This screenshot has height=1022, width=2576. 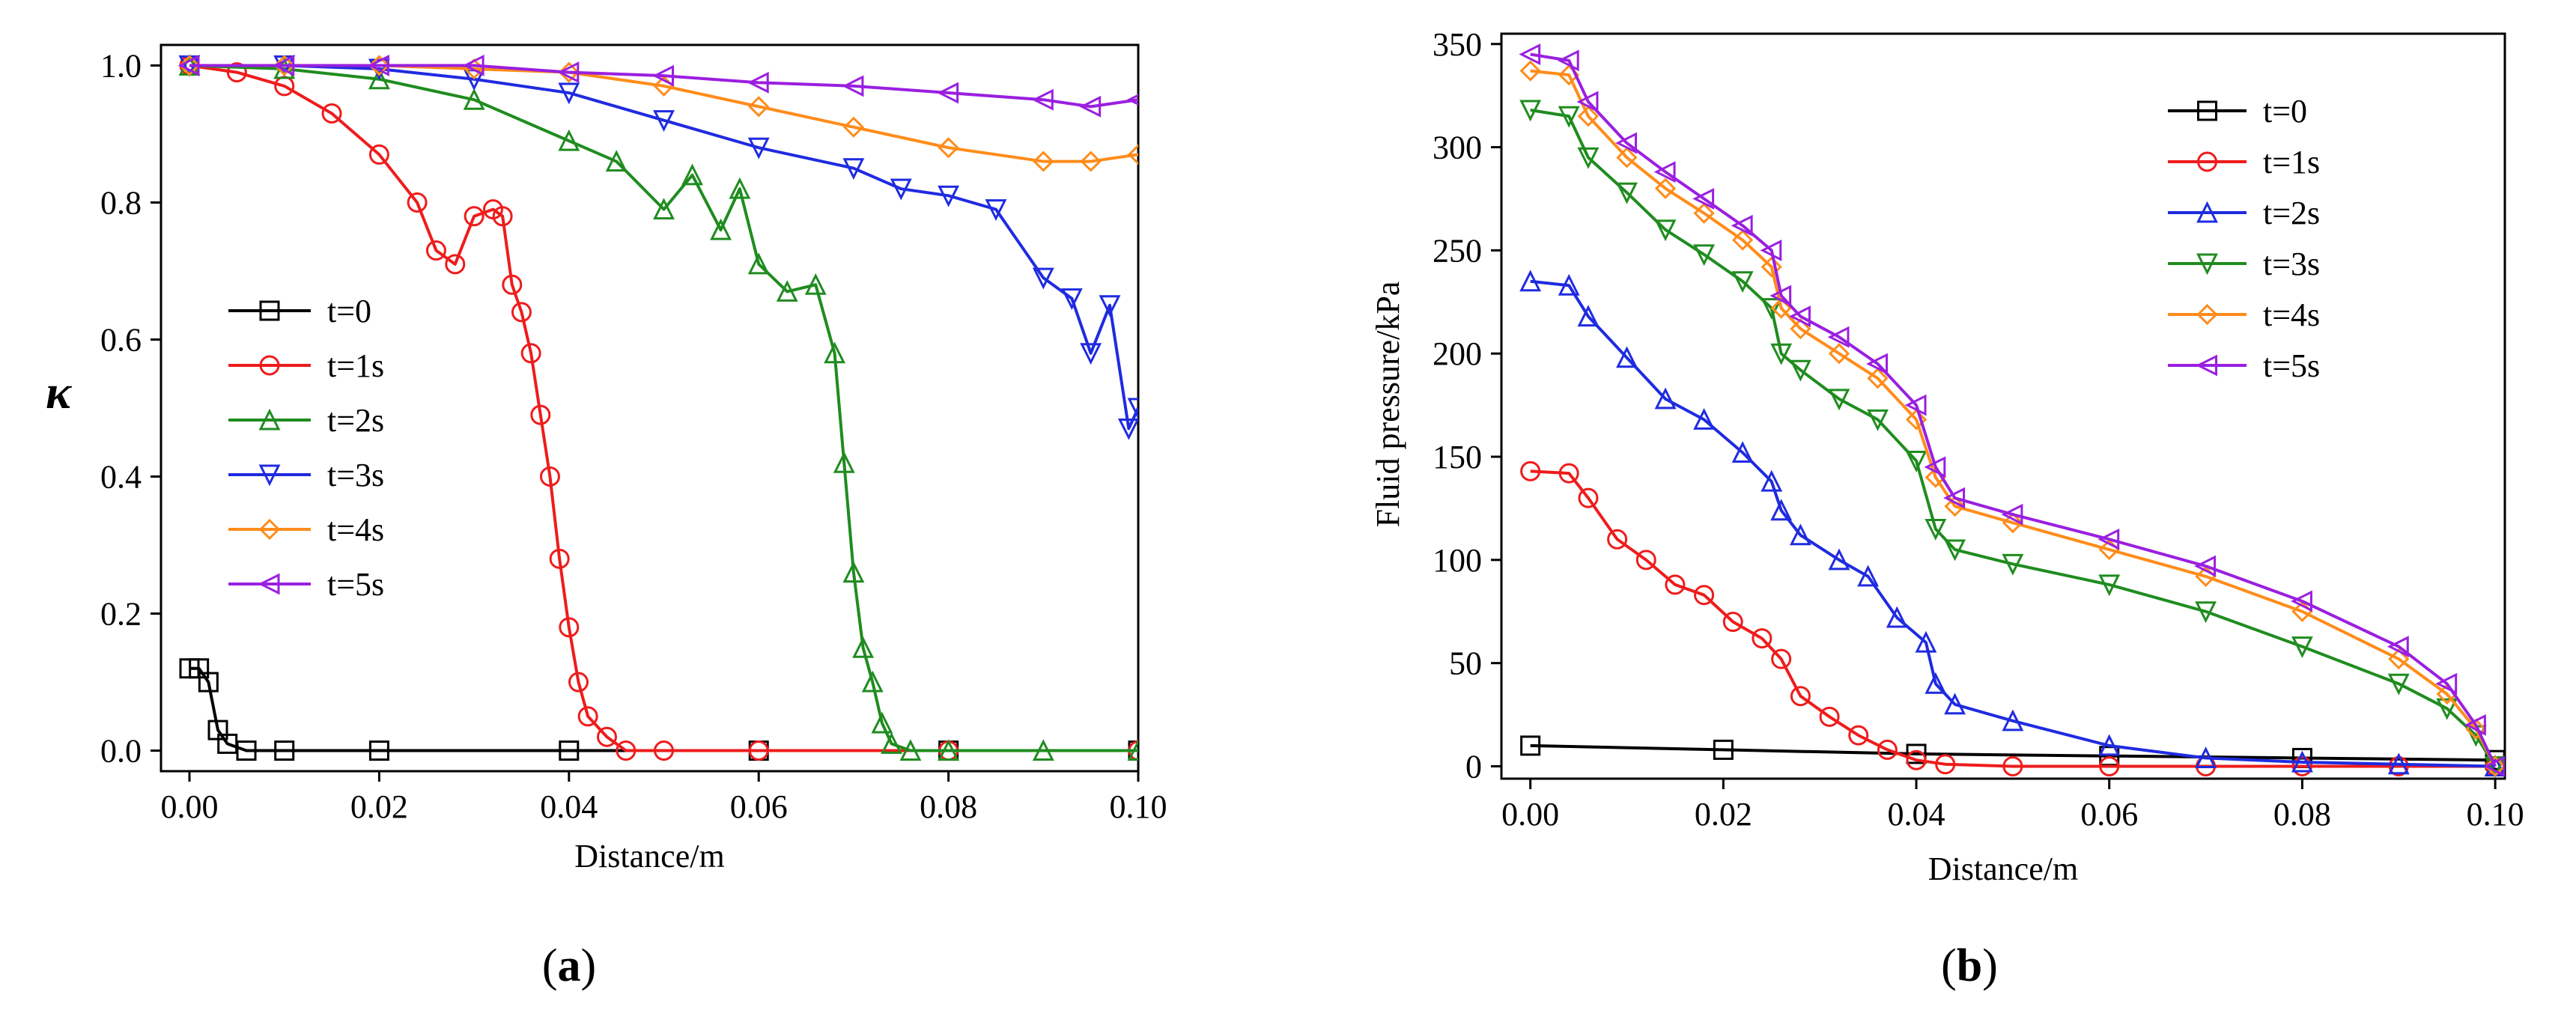 I want to click on y-axis-title: κ, so click(x=59, y=392).